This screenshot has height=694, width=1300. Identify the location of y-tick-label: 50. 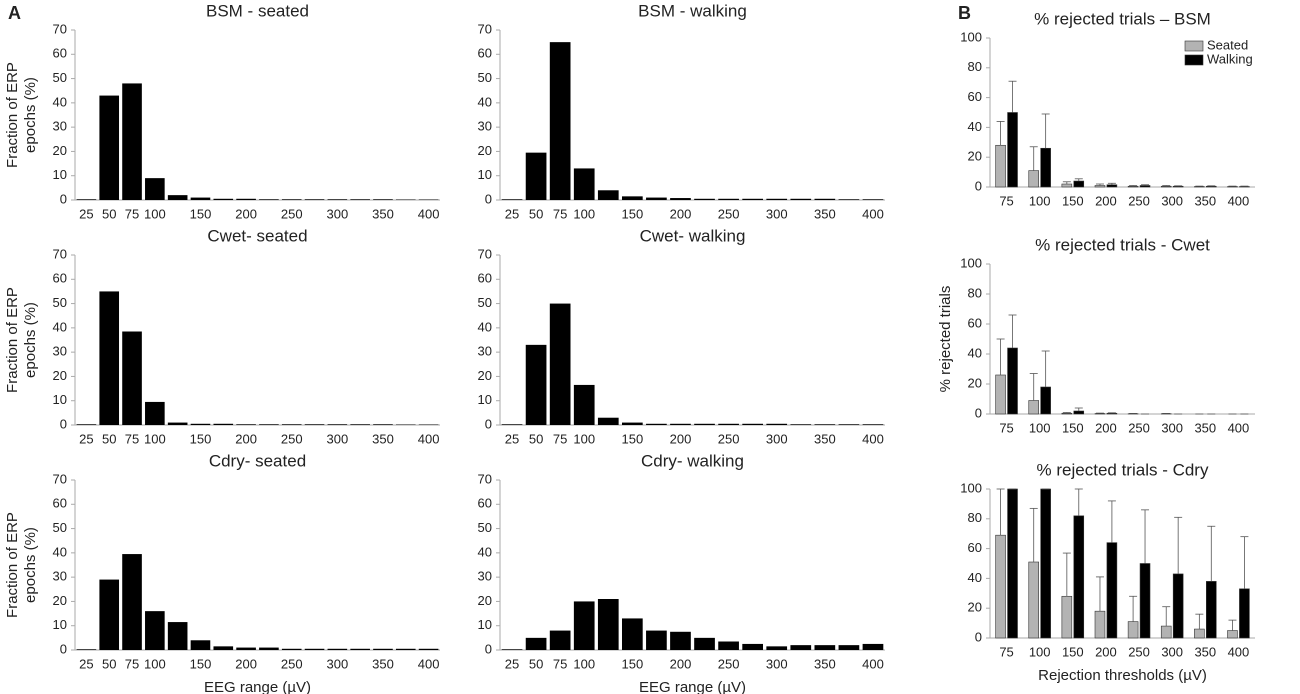
(60, 77).